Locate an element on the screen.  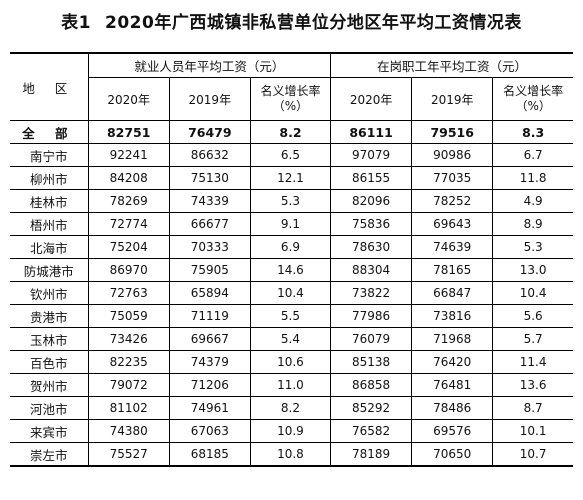
employed-2019-cell: 67063 is located at coordinates (209, 431).